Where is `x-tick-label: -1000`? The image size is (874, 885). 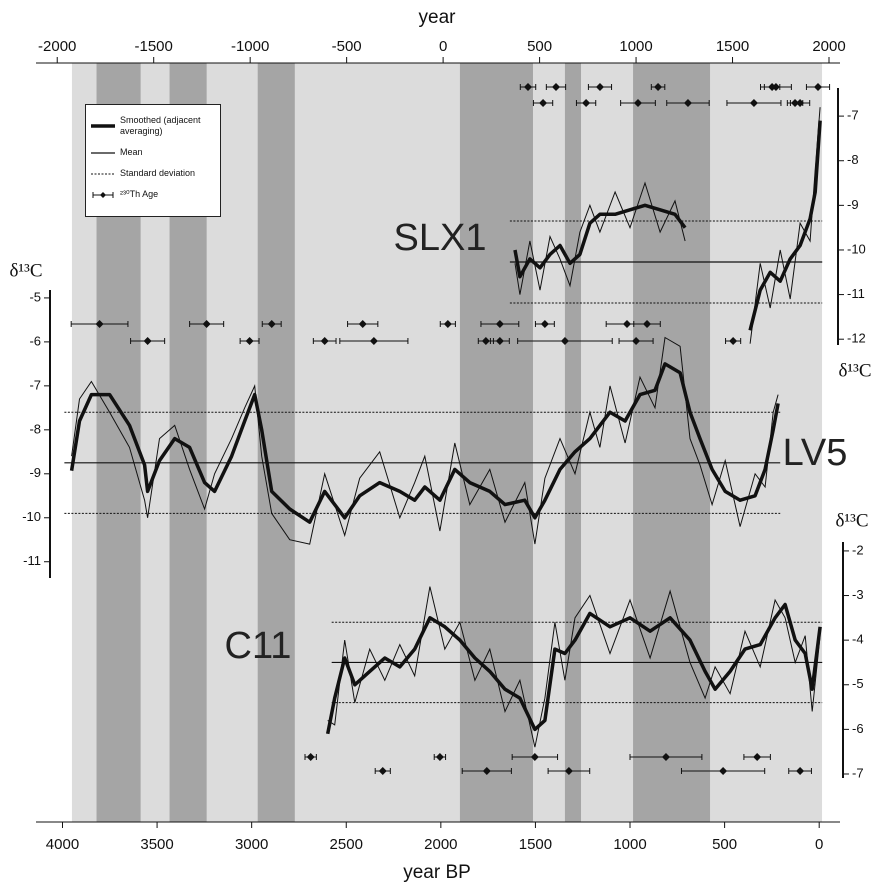
x-tick-label: -1000 is located at coordinates (250, 46).